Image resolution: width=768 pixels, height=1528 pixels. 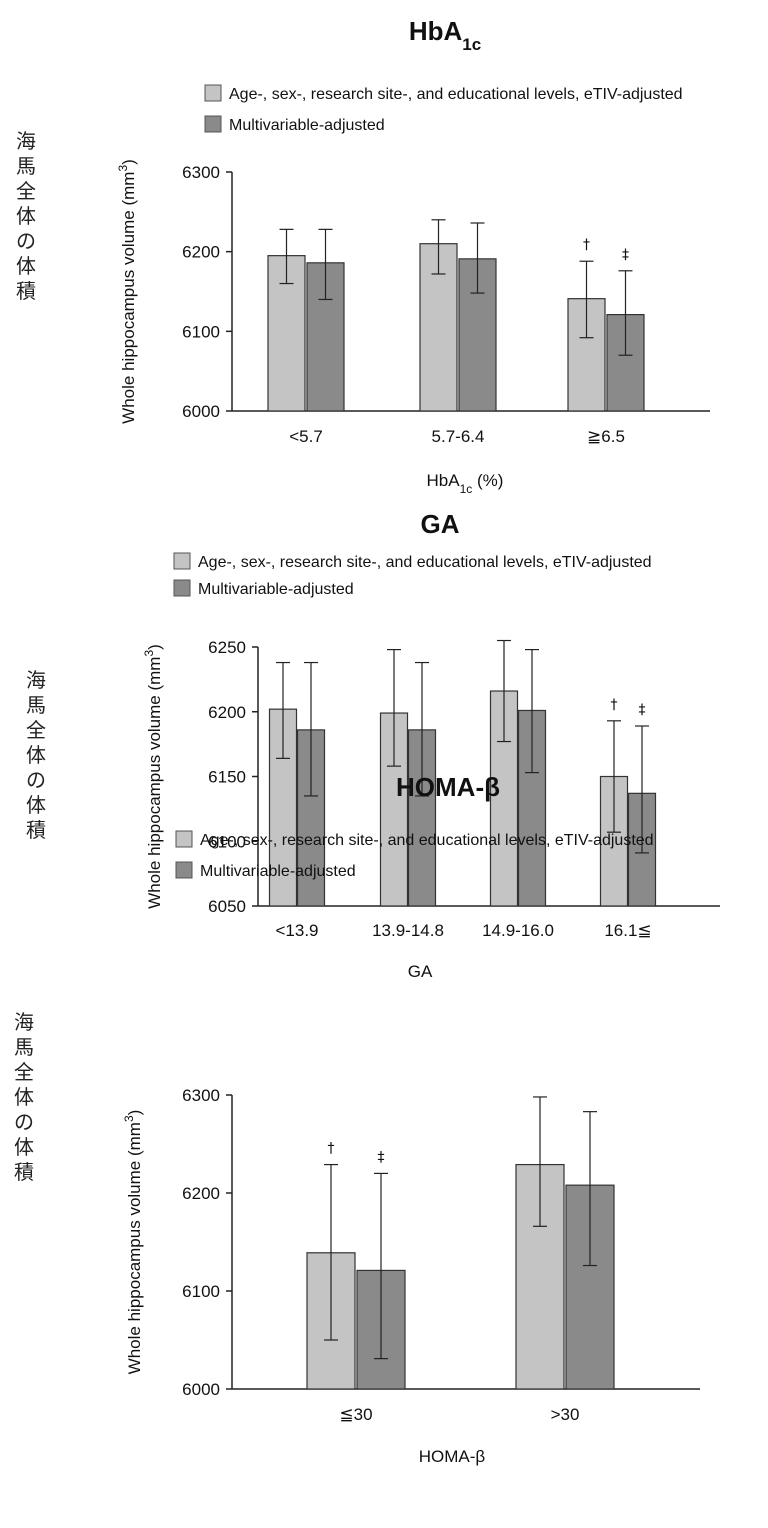 What do you see at coordinates (565, 1414) in the screenshot?
I see `category-label: >30` at bounding box center [565, 1414].